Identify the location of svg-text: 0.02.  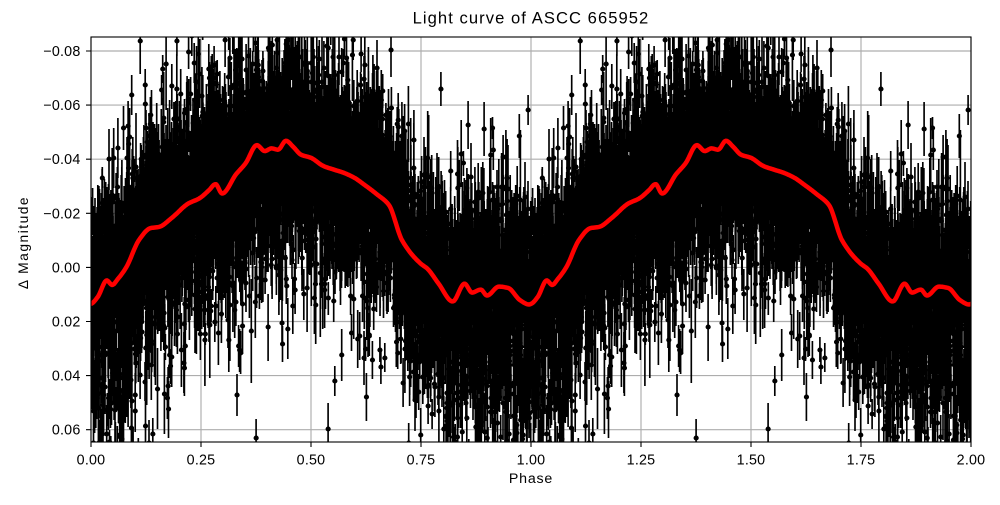
(66, 323).